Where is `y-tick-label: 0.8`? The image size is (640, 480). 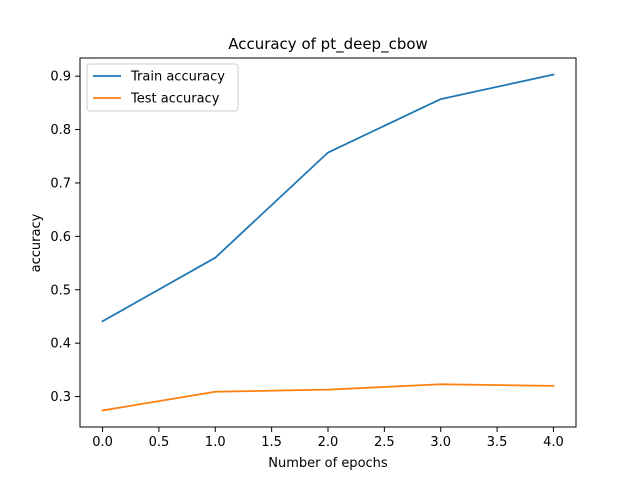 y-tick-label: 0.8 is located at coordinates (60, 130).